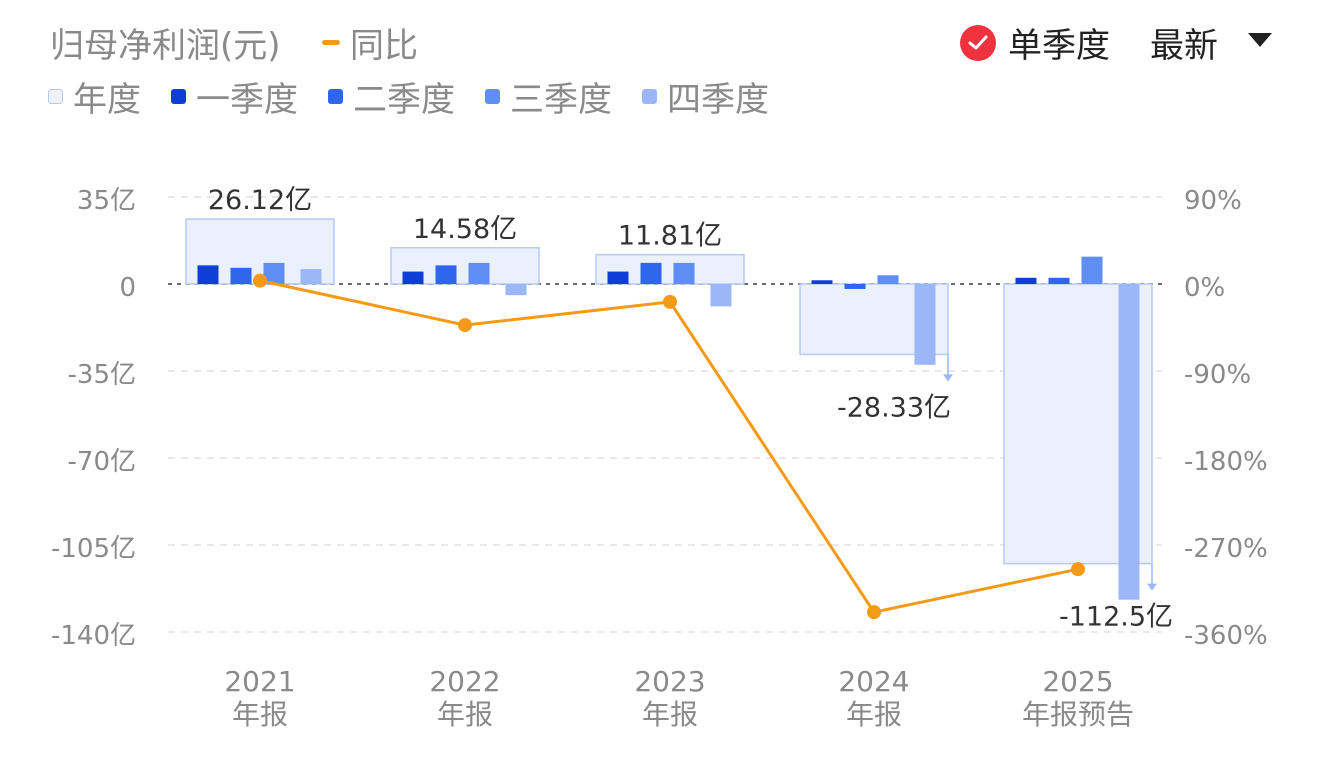 This screenshot has height=767, width=1320. Describe the element at coordinates (93, 636) in the screenshot. I see `y-left-tick-label: -140亿` at that location.